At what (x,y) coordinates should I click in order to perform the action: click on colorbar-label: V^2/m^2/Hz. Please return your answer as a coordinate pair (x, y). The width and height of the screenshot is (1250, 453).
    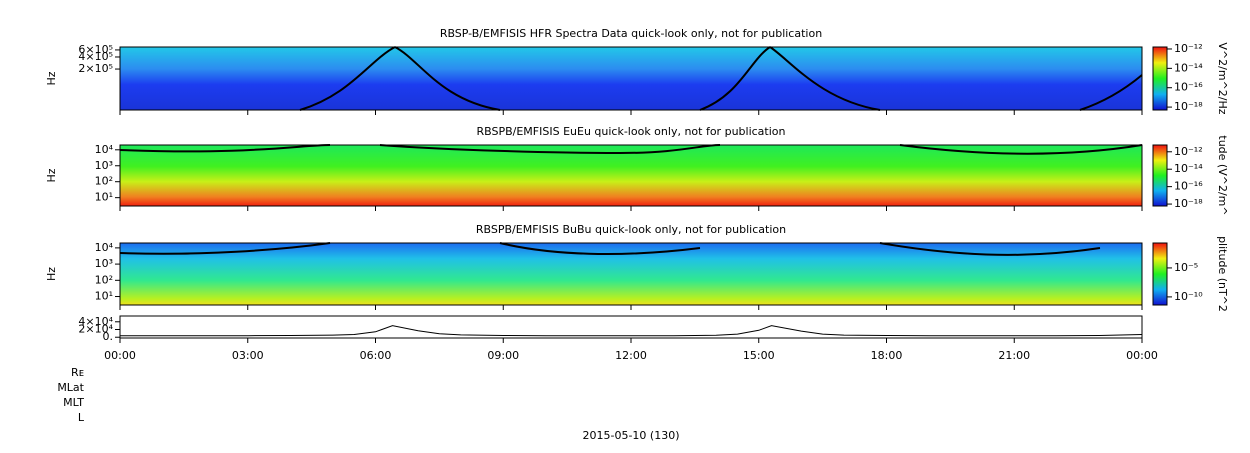
    Looking at the image, I should click on (1222, 78).